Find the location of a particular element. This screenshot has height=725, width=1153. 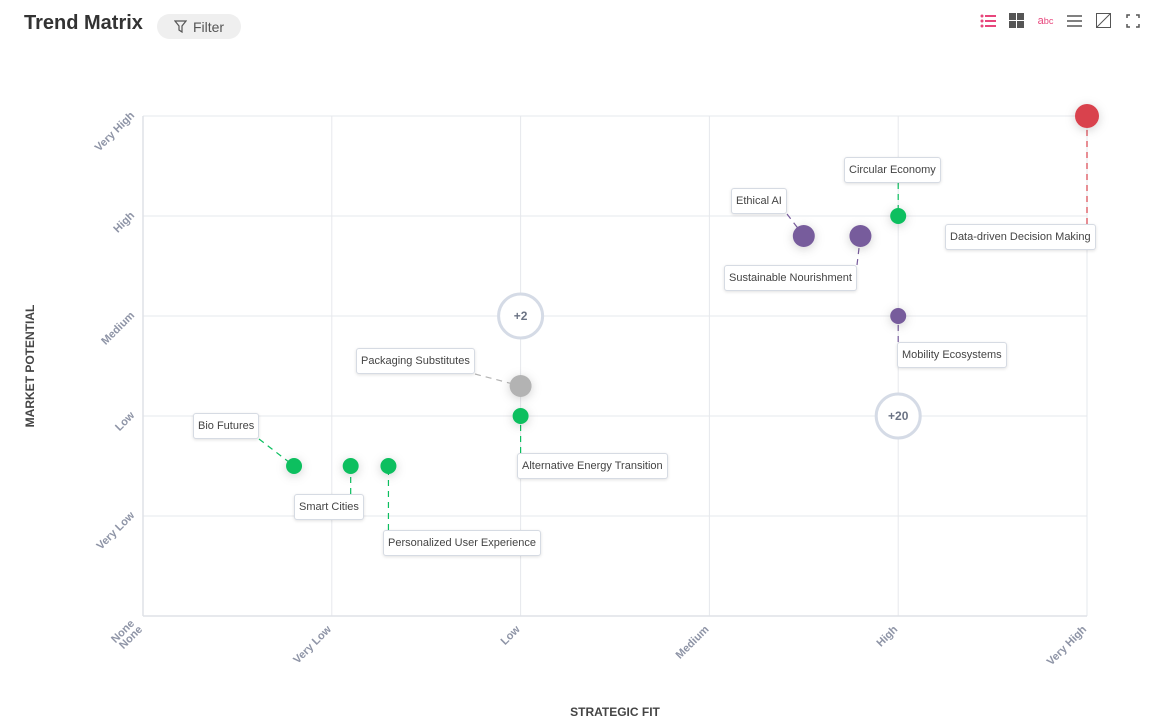

point-label: Bio Futures is located at coordinates (226, 426).